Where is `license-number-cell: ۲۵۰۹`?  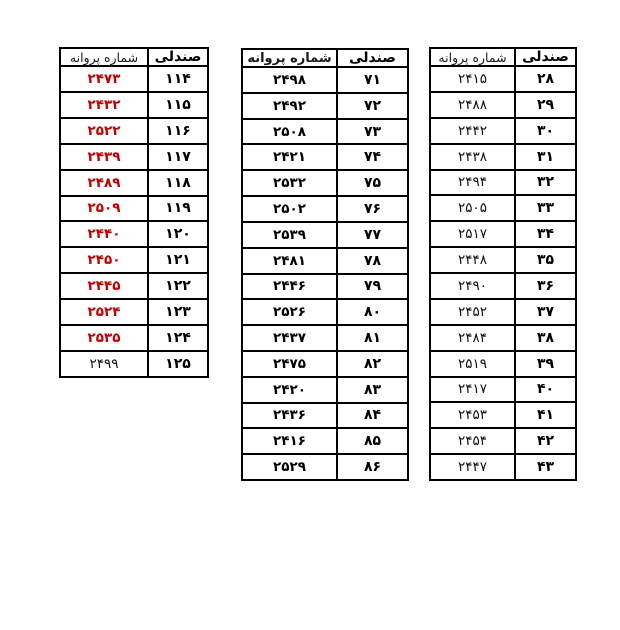
license-number-cell: ۲۵۰۹ is located at coordinates (104, 208).